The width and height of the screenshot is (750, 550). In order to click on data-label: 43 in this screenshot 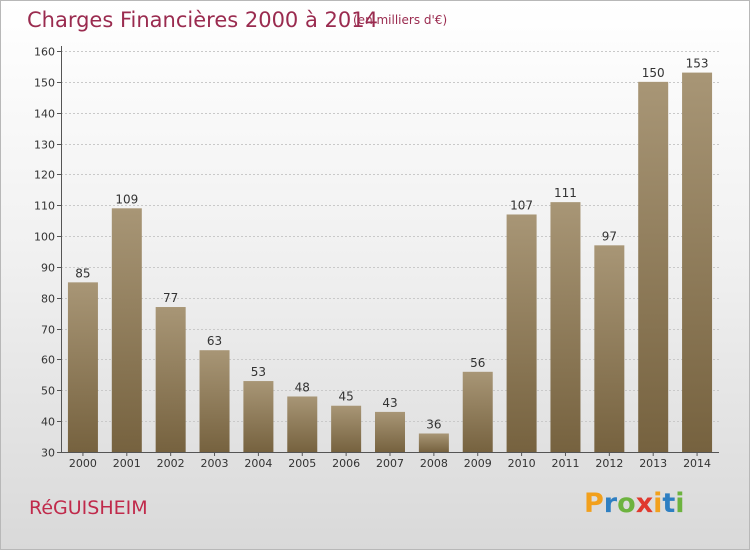, I will do `click(389, 403)`.